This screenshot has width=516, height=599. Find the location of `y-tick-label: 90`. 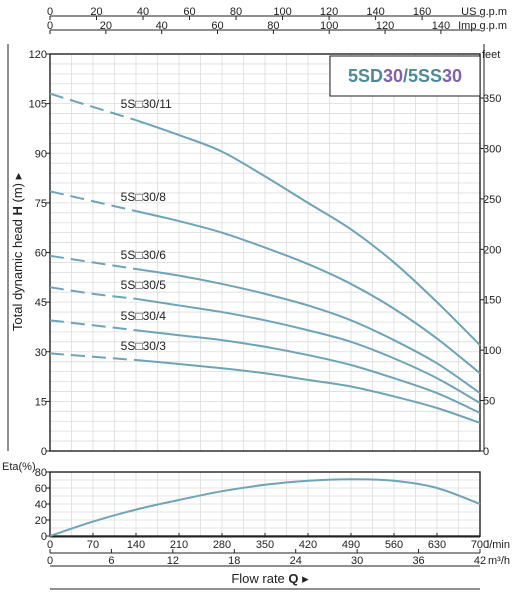

y-tick-label: 90 is located at coordinates (41, 154).